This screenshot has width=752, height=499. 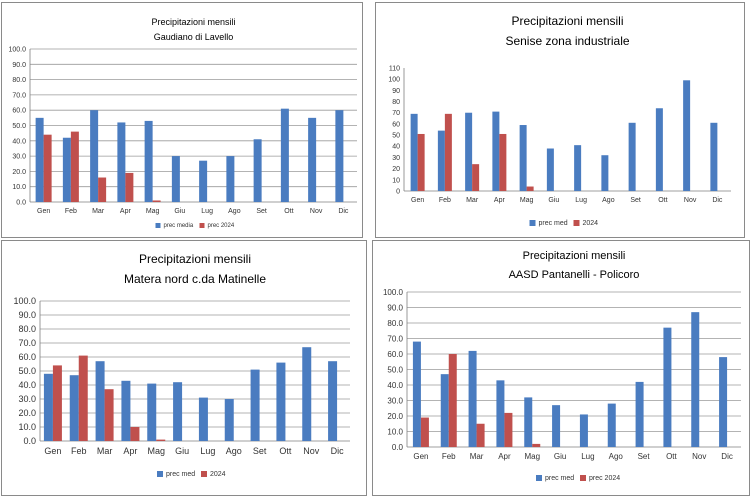 I want to click on chart3-subtitle: Matera nord c.da Matinelle, so click(x=195, y=279).